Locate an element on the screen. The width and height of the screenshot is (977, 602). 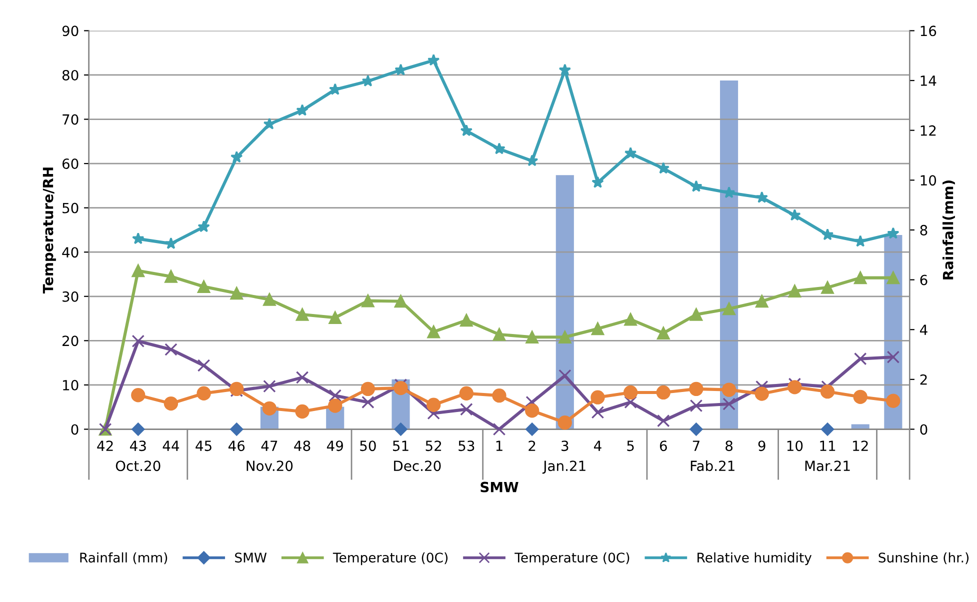
x-tick-label: 43 is located at coordinates (138, 446).